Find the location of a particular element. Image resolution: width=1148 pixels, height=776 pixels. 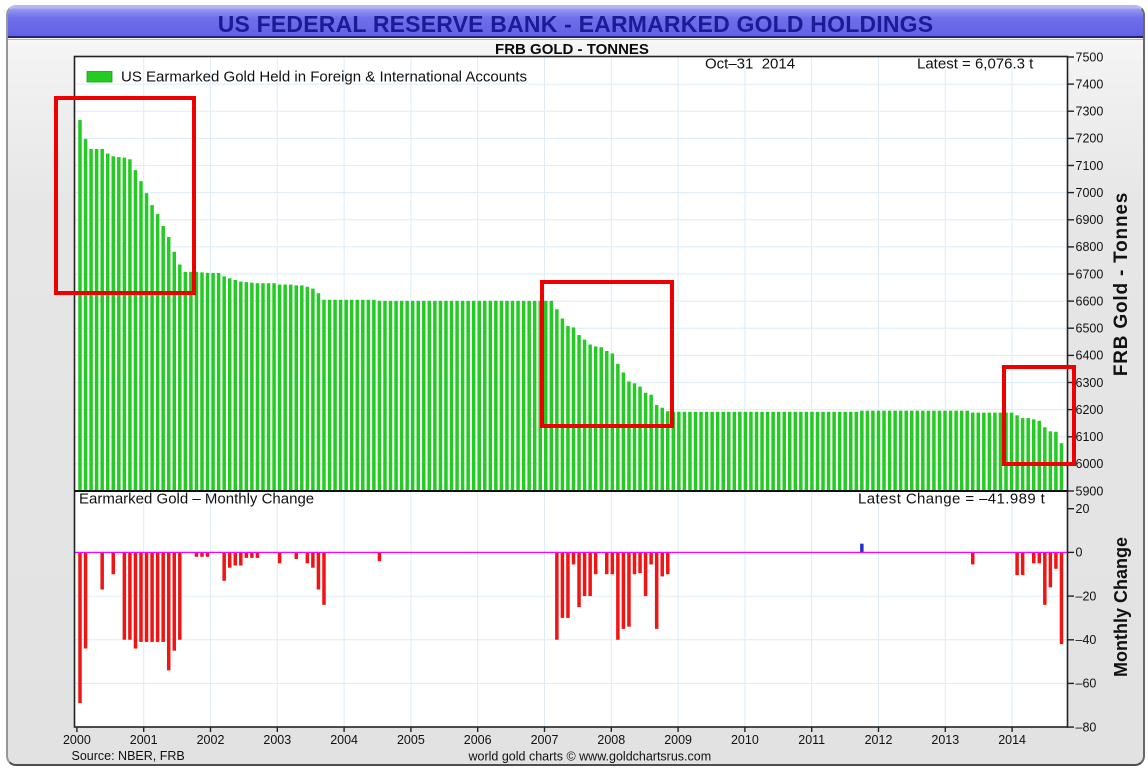

svg-text: 2012 is located at coordinates (879, 740).